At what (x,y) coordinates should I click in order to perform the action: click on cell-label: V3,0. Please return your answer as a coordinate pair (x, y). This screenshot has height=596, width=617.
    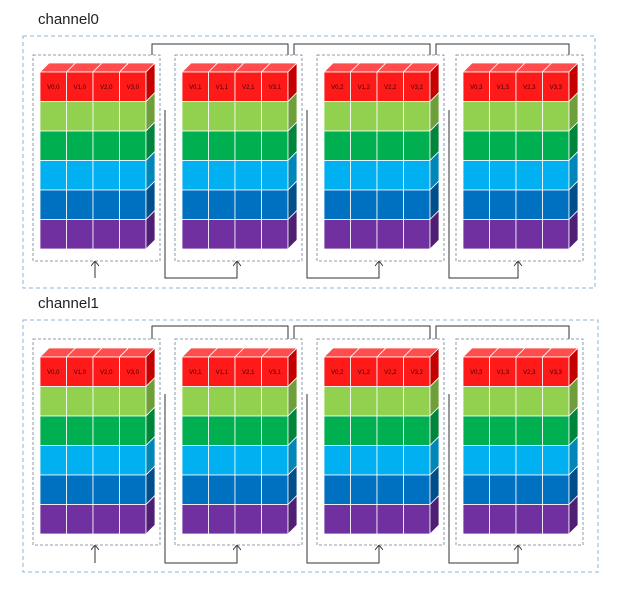
    Looking at the image, I should click on (133, 373).